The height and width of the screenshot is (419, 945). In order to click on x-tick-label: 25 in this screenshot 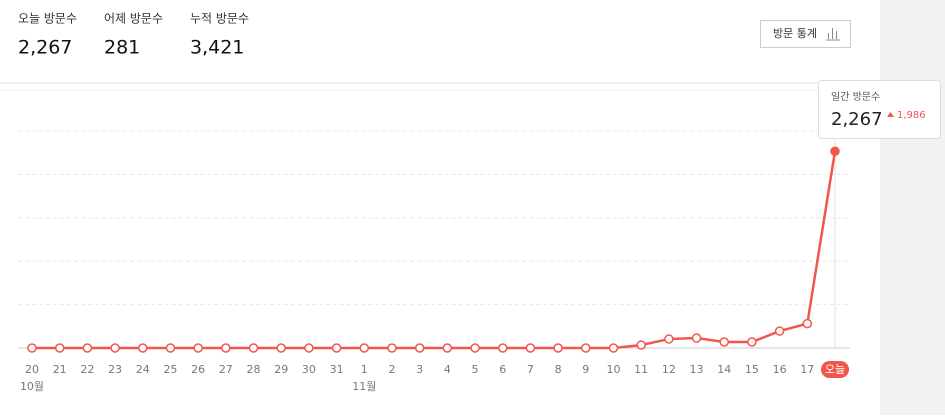, I will do `click(170, 369)`.